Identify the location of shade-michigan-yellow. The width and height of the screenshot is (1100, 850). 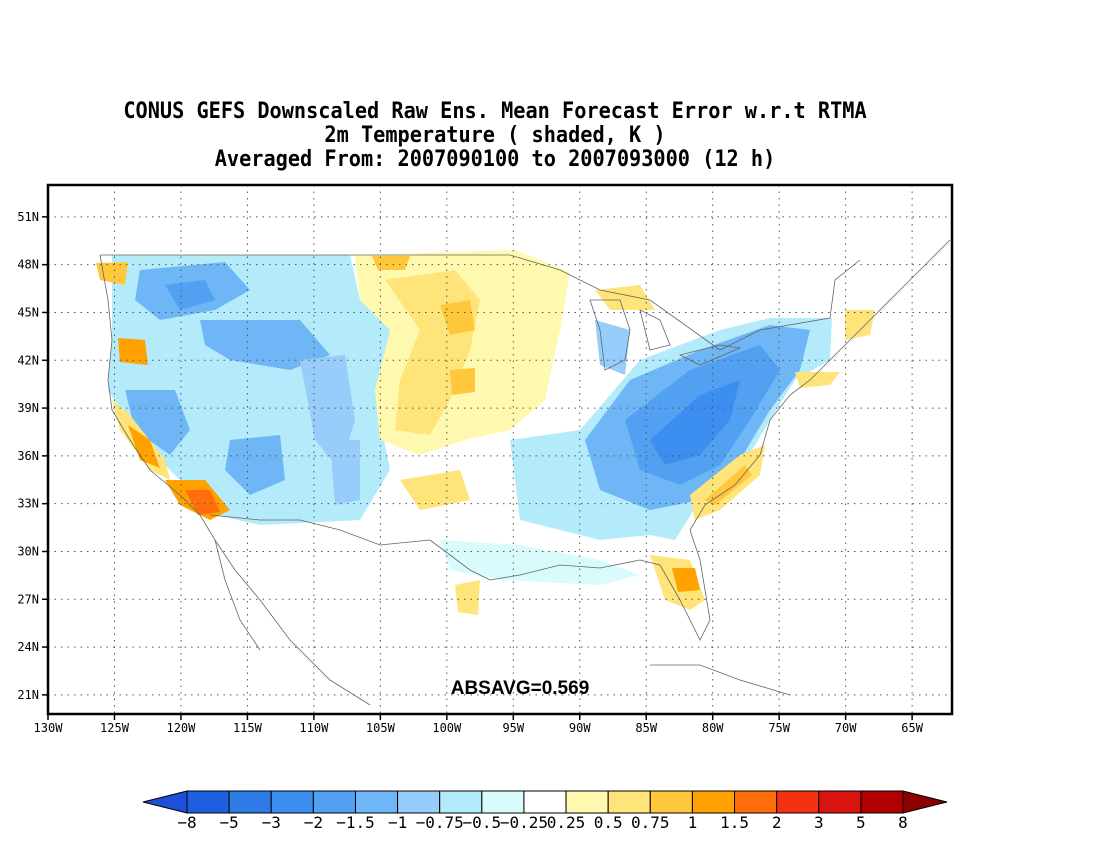
(625, 297).